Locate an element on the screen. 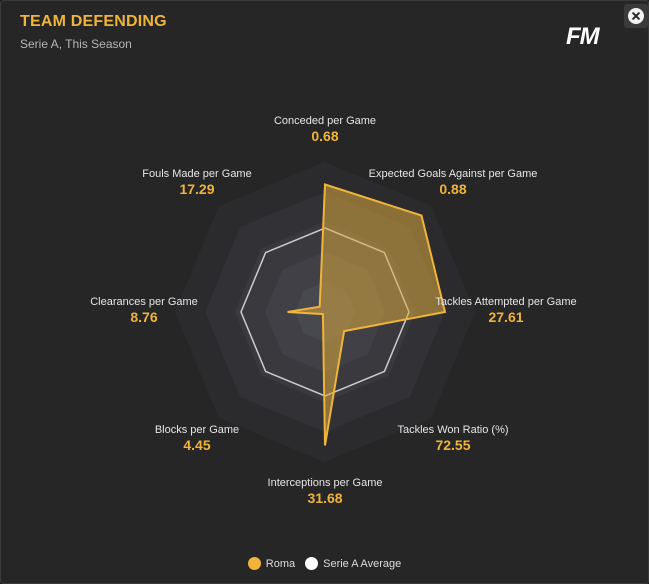 Image resolution: width=649 pixels, height=584 pixels. axis-value: 4.45 is located at coordinates (197, 445).